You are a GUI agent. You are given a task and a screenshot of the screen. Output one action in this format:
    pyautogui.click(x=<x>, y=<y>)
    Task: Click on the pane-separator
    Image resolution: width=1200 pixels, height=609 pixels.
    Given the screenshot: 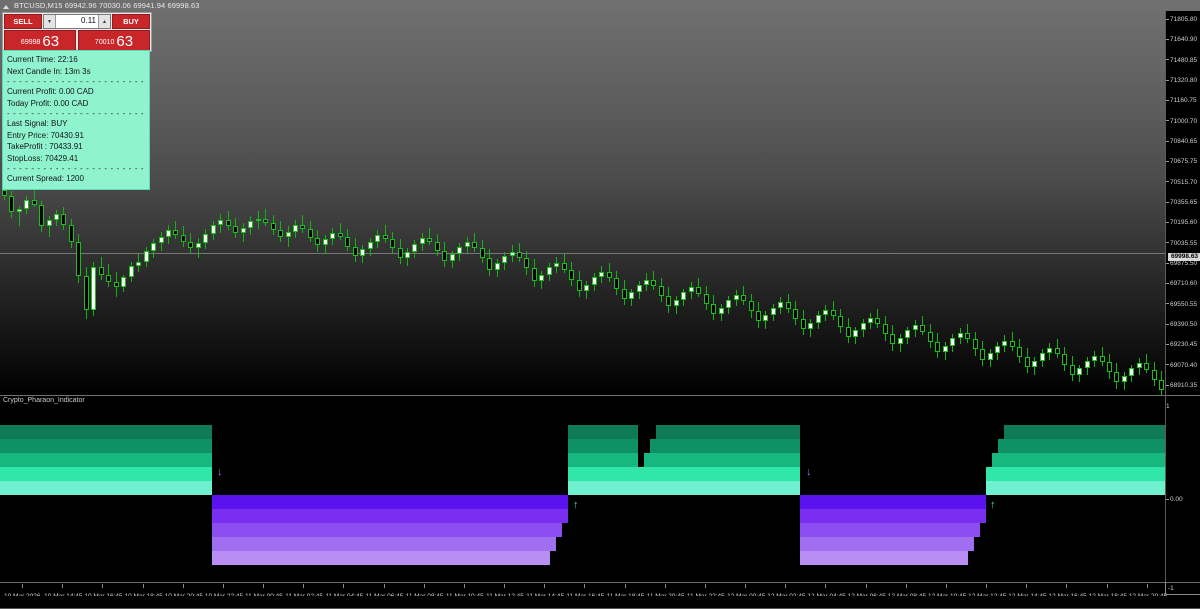 What is the action you would take?
    pyautogui.click(x=600, y=395)
    